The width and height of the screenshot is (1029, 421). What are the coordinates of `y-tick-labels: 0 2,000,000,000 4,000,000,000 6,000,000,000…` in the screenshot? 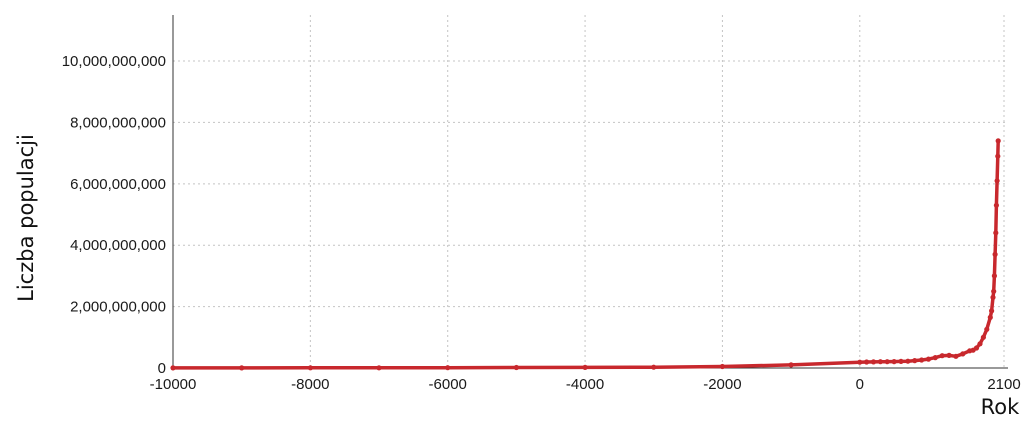 It's located at (114, 215).